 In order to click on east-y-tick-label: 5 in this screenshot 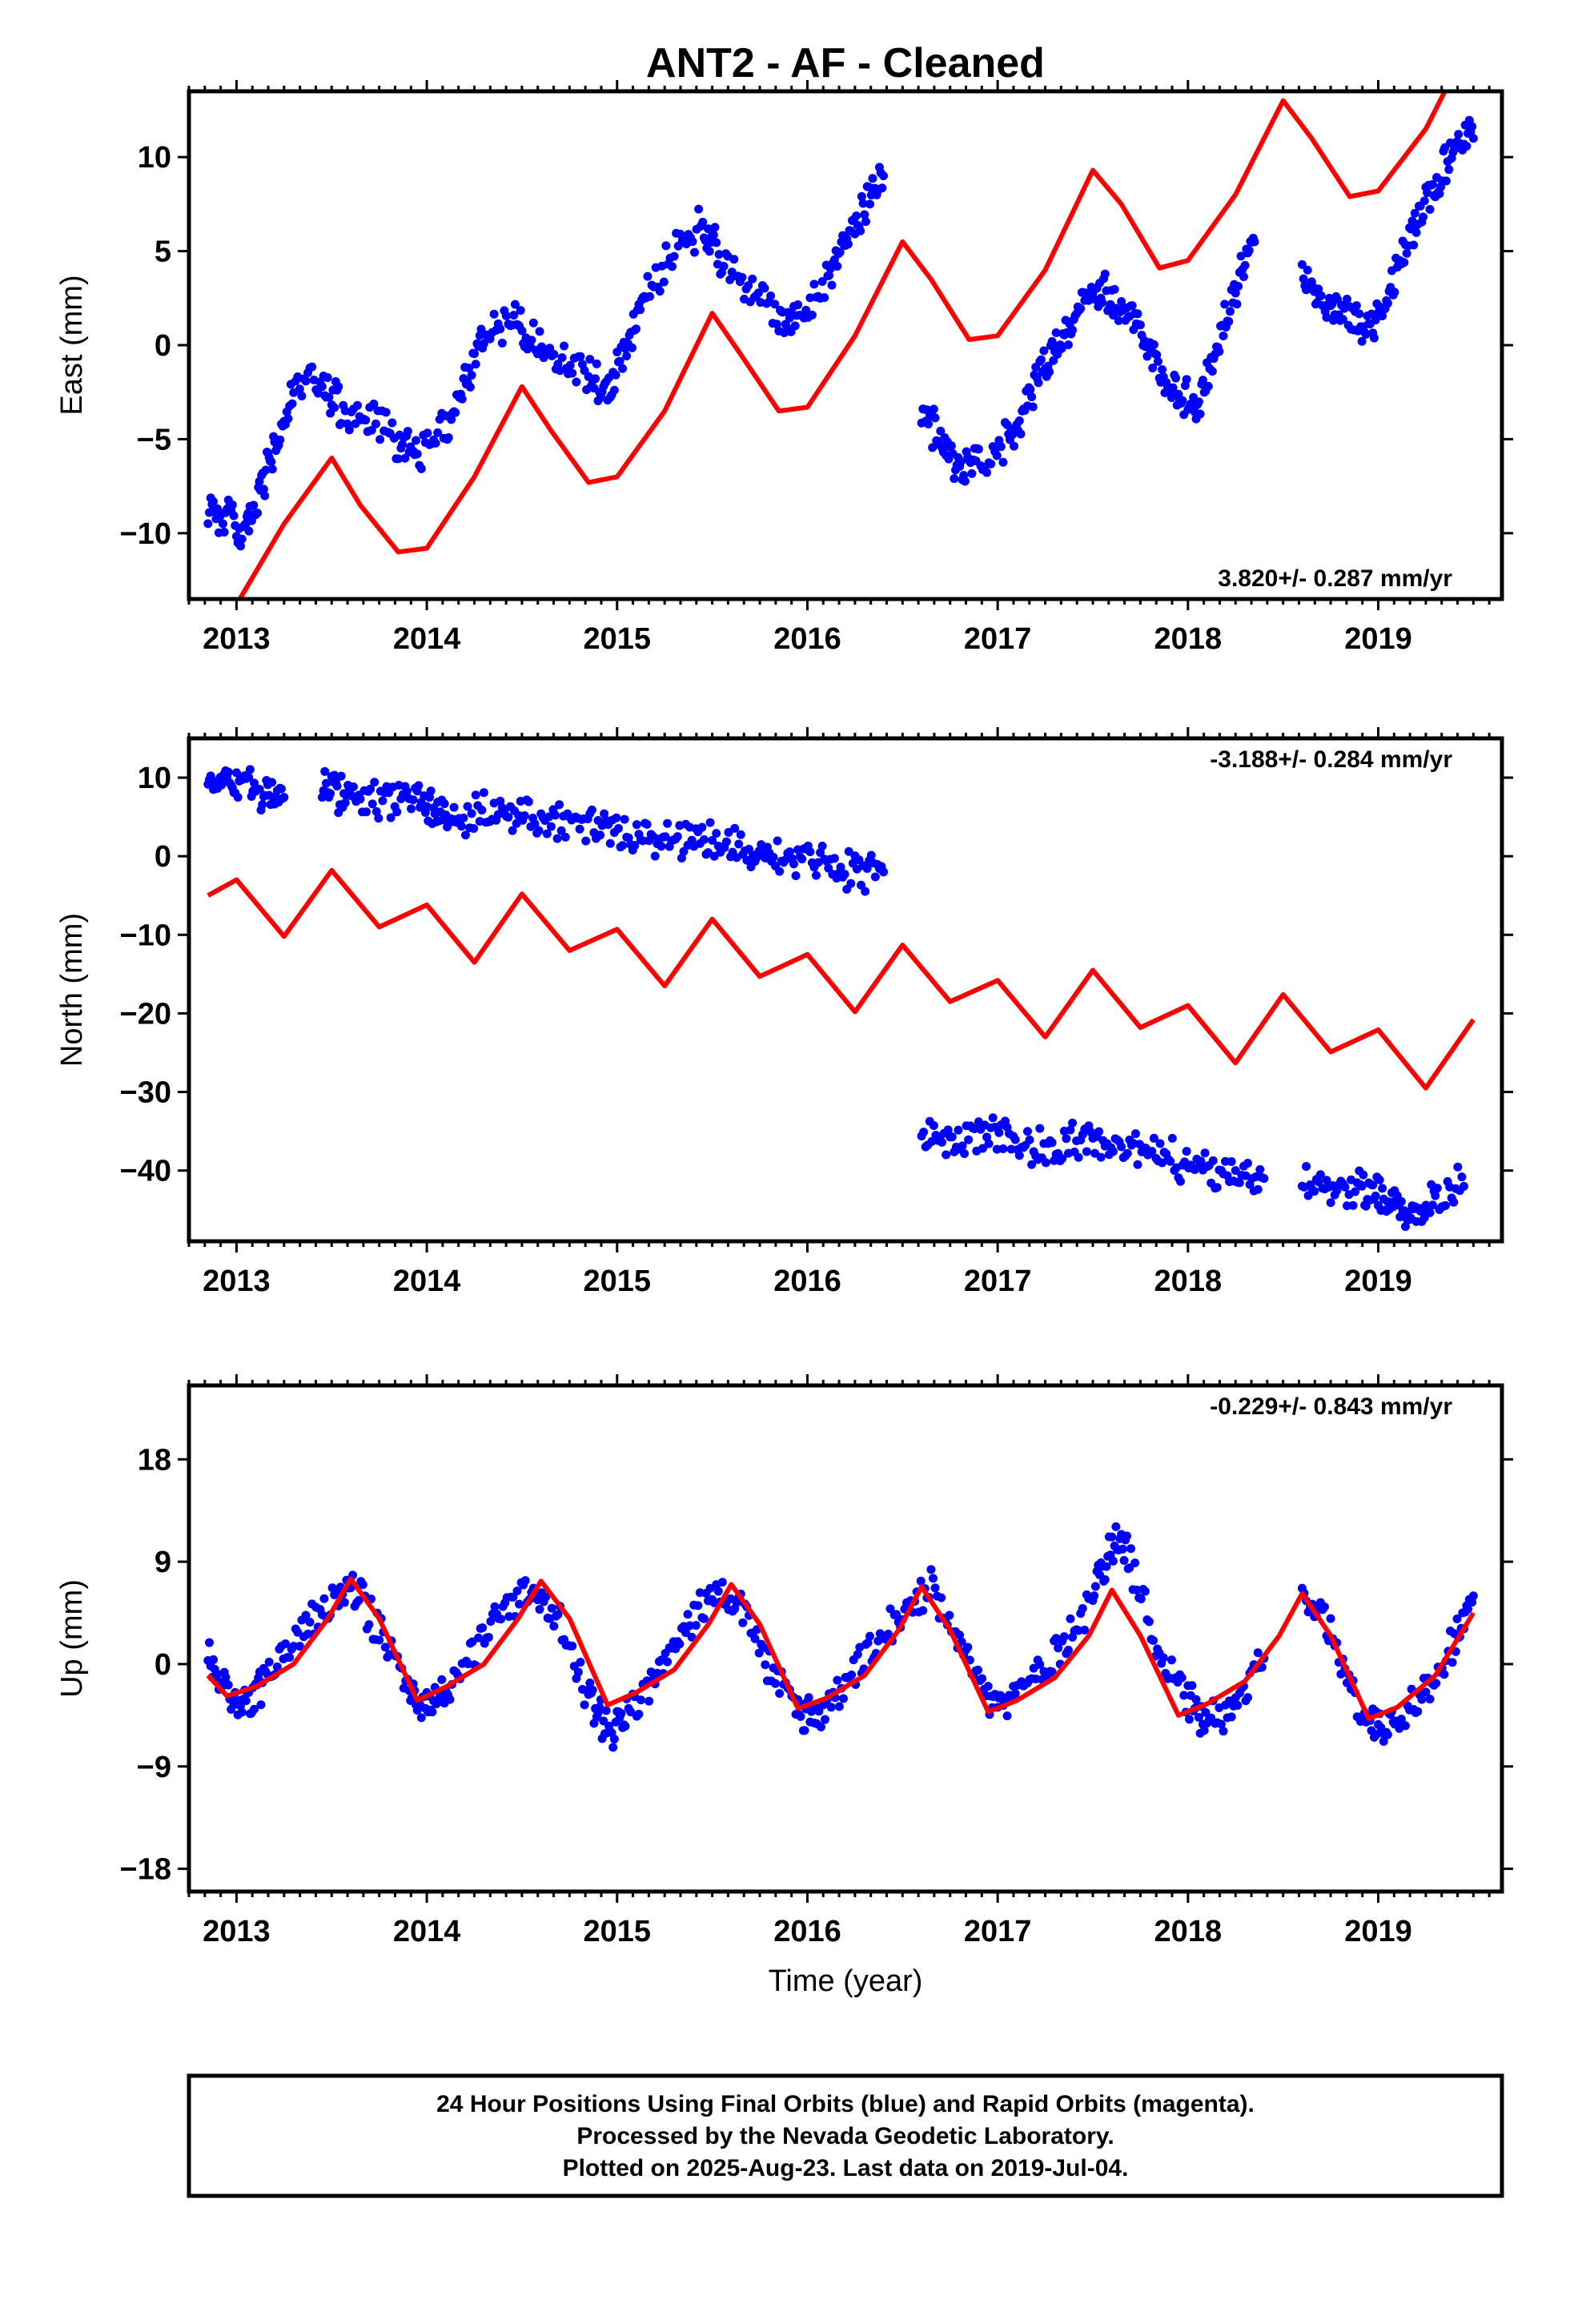, I will do `click(163, 252)`.